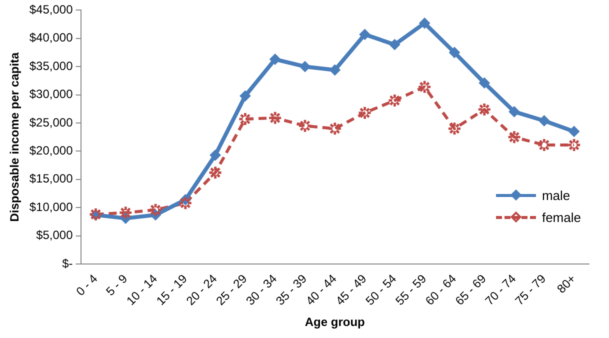  I want to click on y-tick-label: $10,000, so click(51, 207).